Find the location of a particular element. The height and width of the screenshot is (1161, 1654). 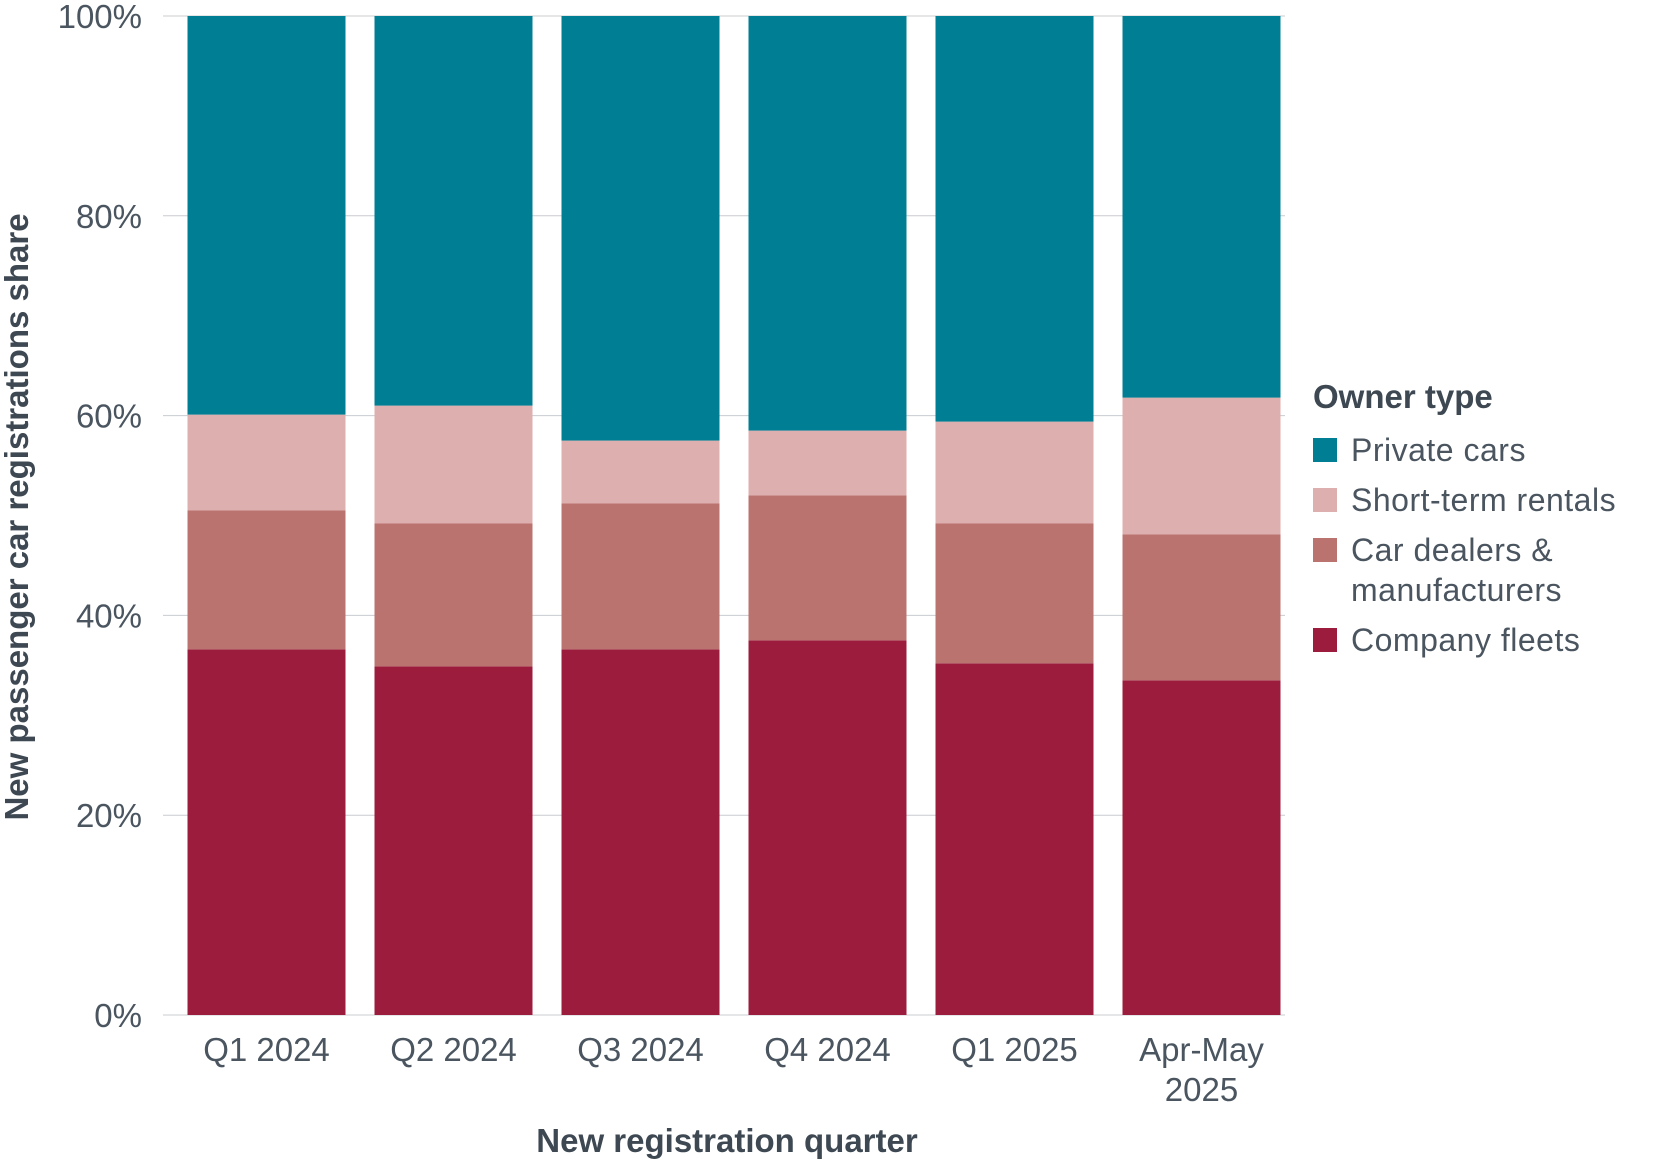

x-axis-title: New registration quarter is located at coordinates (727, 1140).